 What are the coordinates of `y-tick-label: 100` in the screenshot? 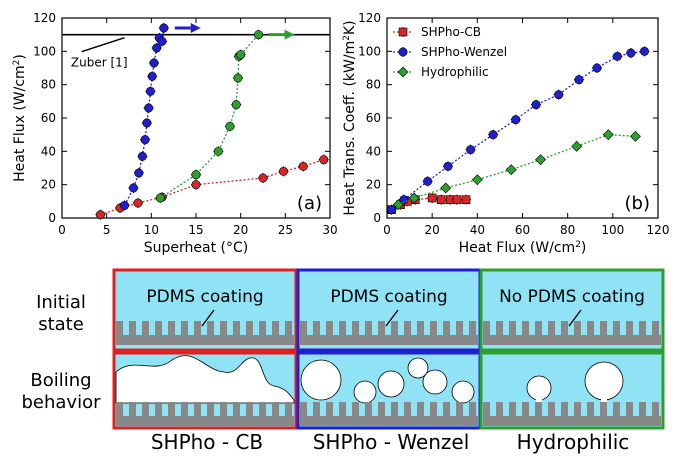 It's located at (44, 51).